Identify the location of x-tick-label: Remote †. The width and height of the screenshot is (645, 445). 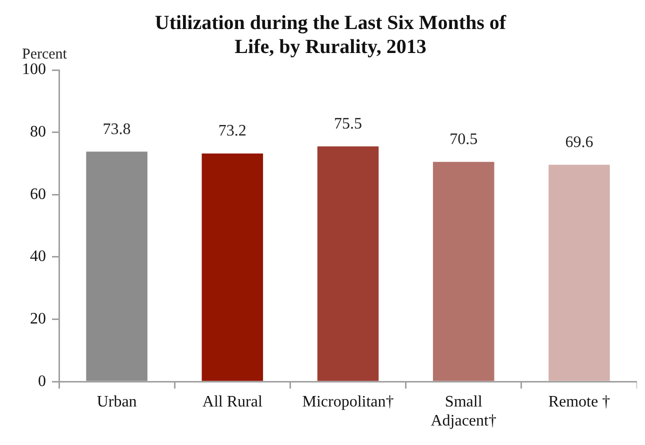
(579, 401).